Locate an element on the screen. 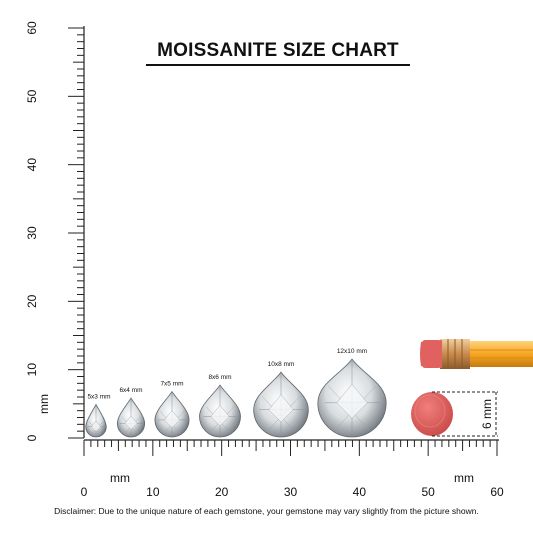 The height and width of the screenshot is (533, 533). vertical-tick-label: 40 is located at coordinates (32, 165).